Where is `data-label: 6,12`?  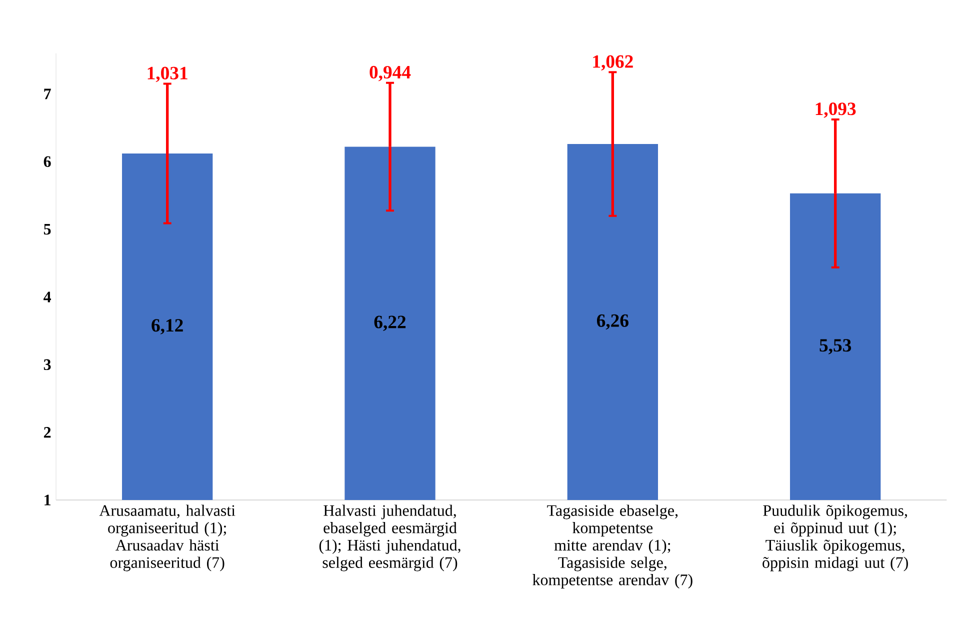
data-label: 6,12 is located at coordinates (167, 327).